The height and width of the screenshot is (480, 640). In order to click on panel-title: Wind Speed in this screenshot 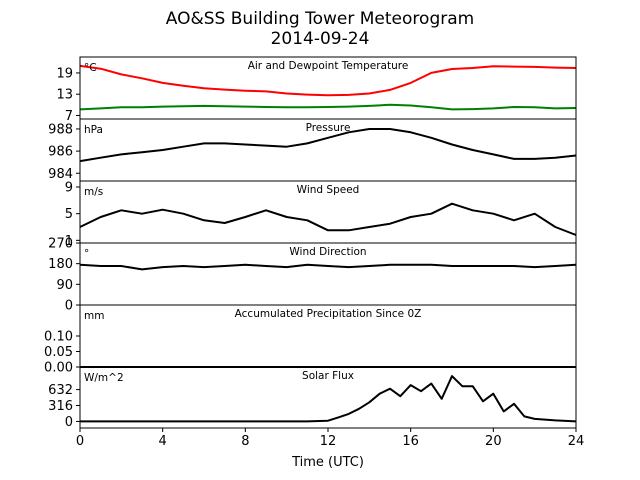, I will do `click(328, 190)`.